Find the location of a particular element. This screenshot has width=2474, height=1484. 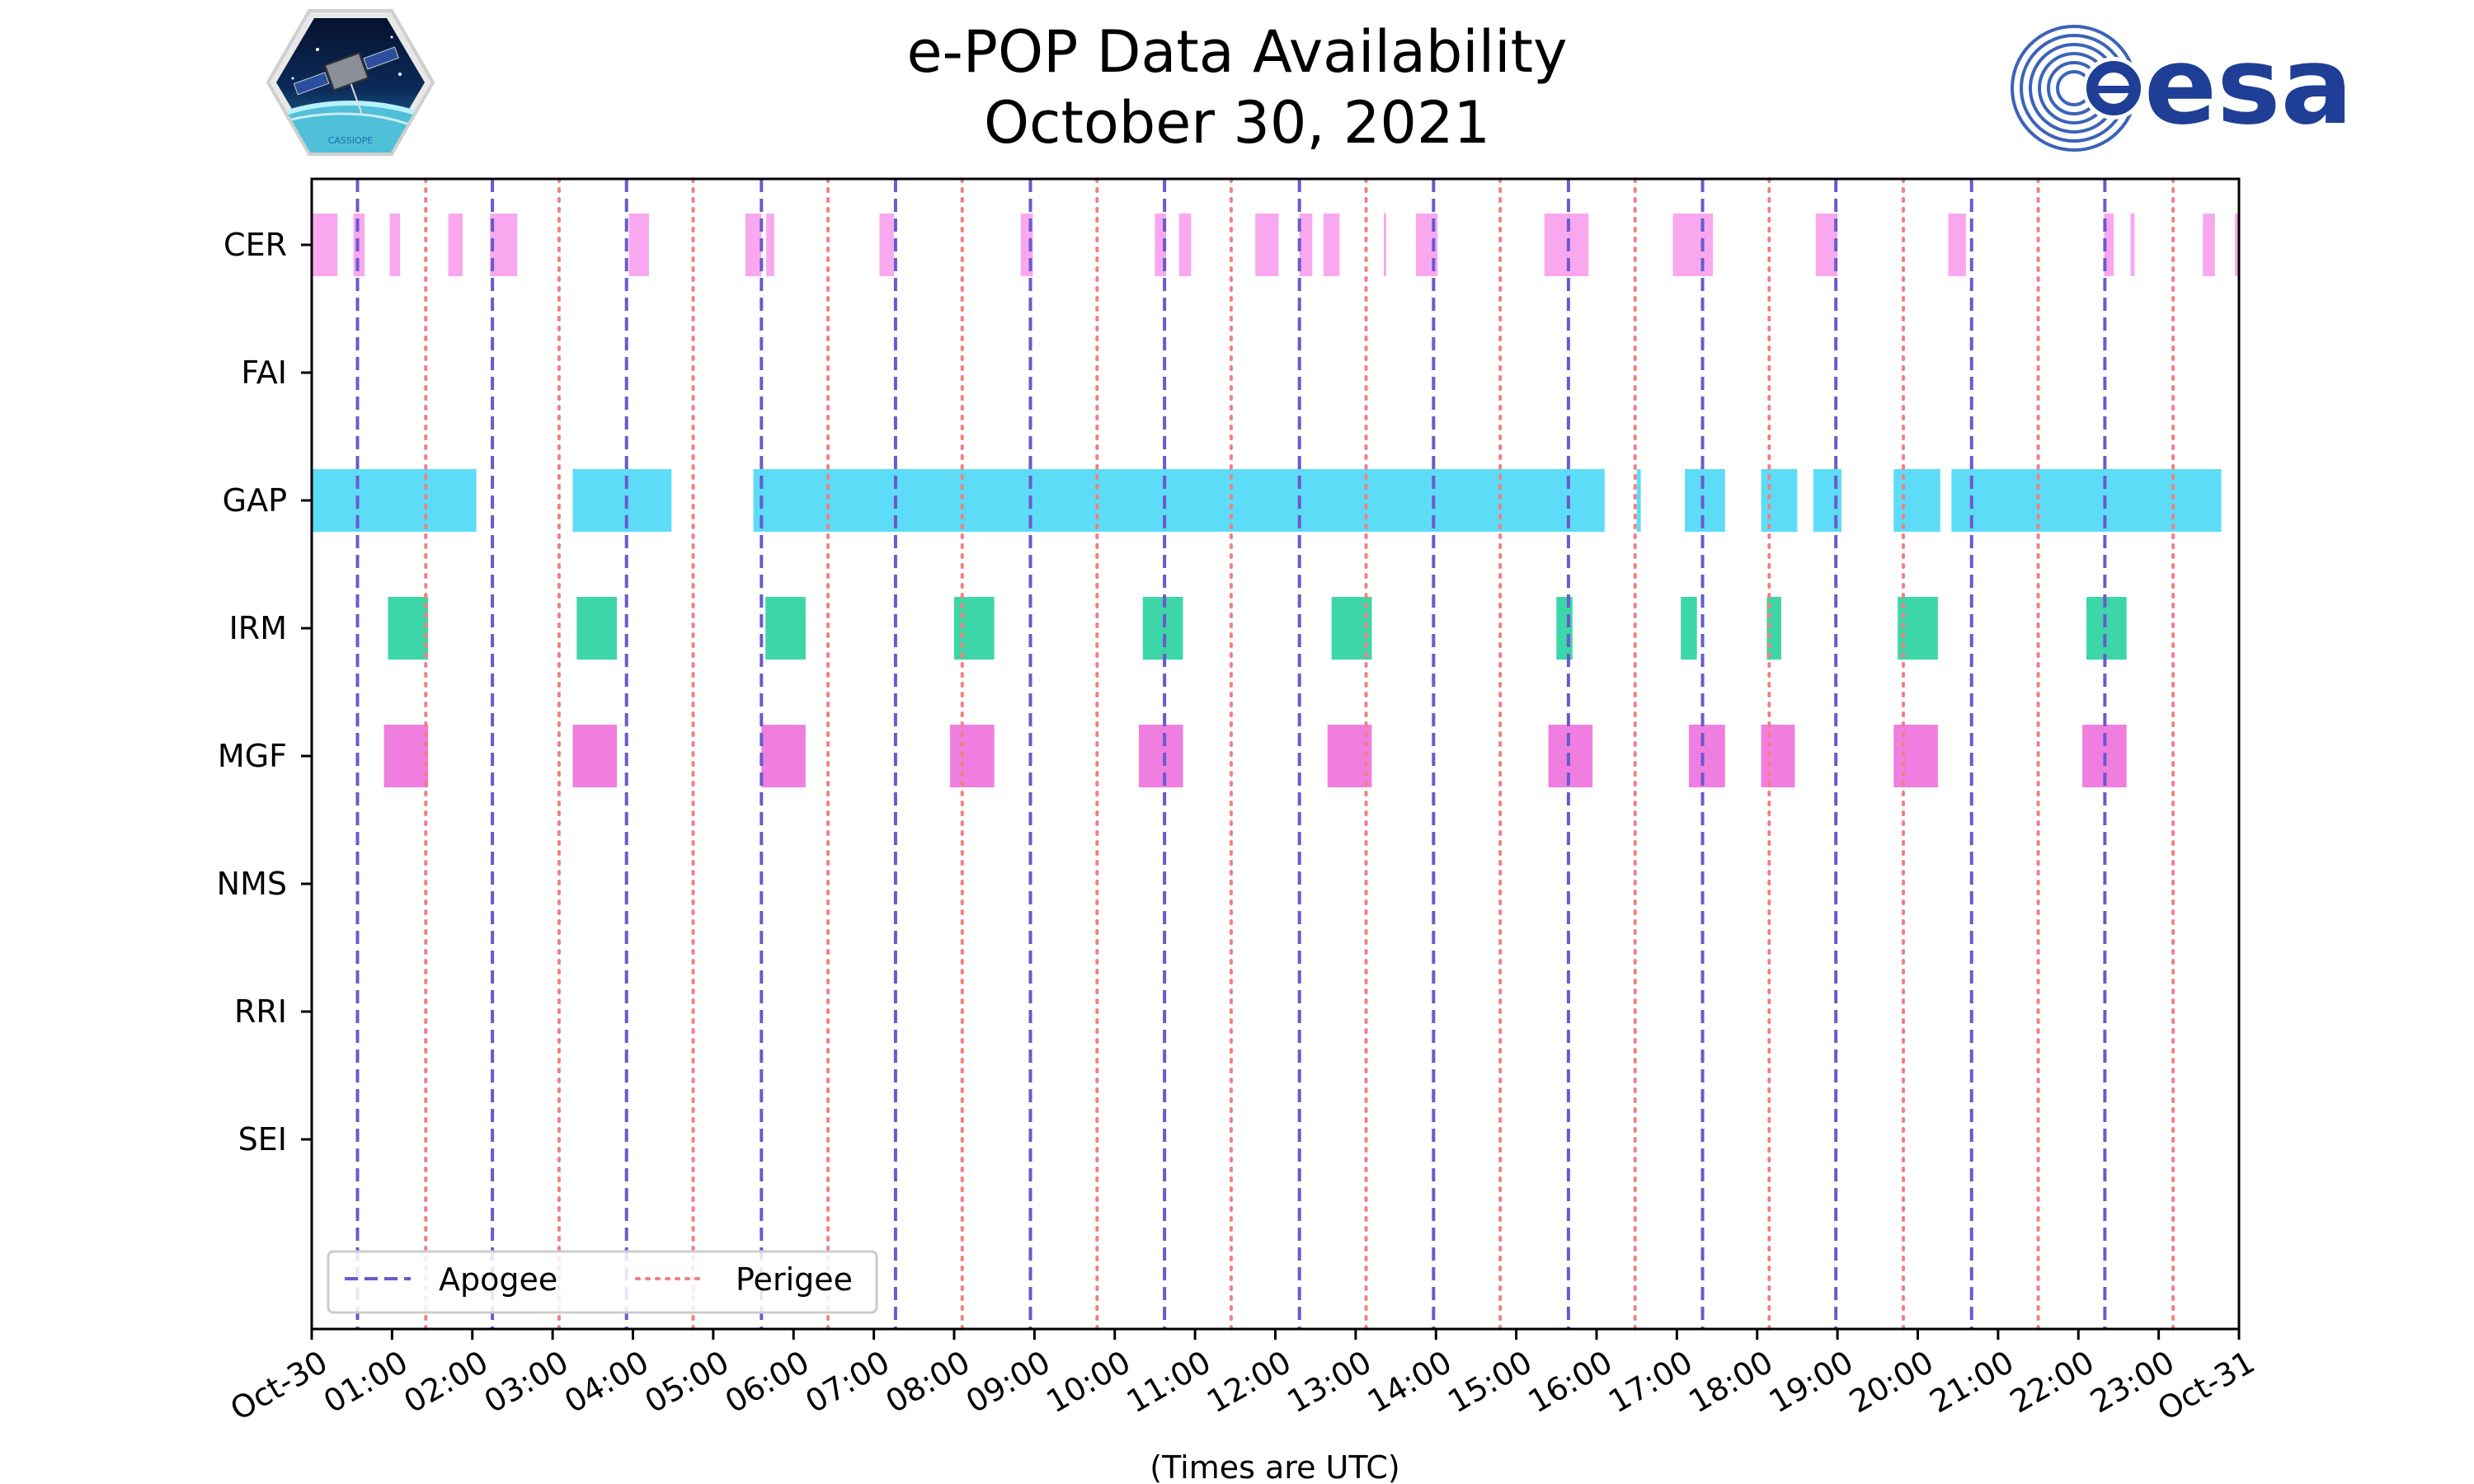

x-tick-label-9: 09:00 is located at coordinates (1008, 1382).